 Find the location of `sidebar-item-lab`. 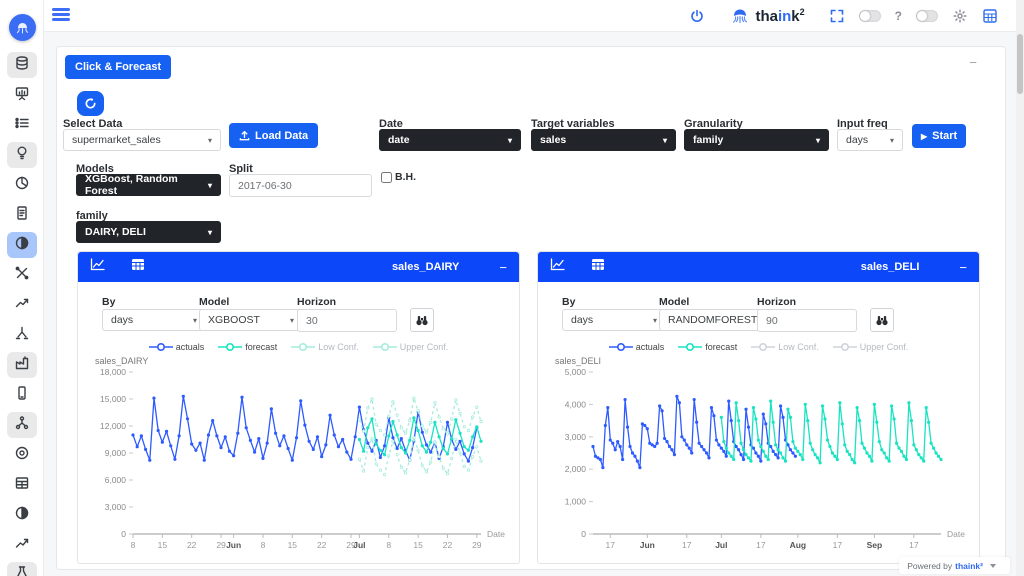

sidebar-item-lab is located at coordinates (22, 569).